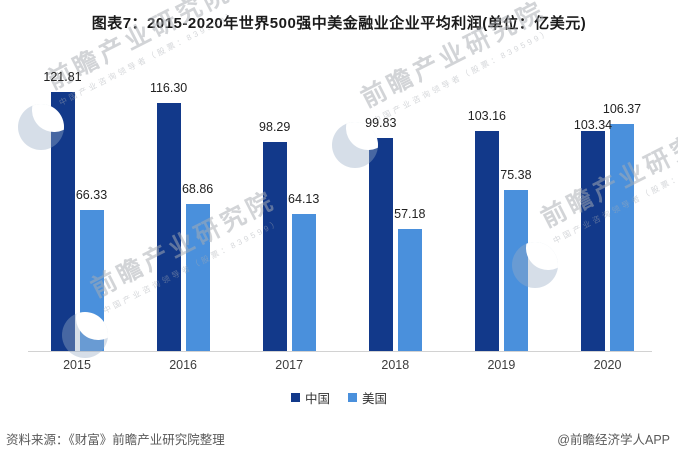  I want to click on x-axis-line, so click(340, 351).